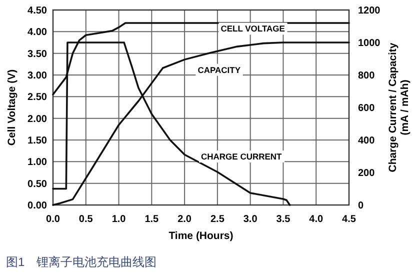 The width and height of the screenshot is (415, 277). I want to click on x-tick-label: 0.0, so click(53, 219).